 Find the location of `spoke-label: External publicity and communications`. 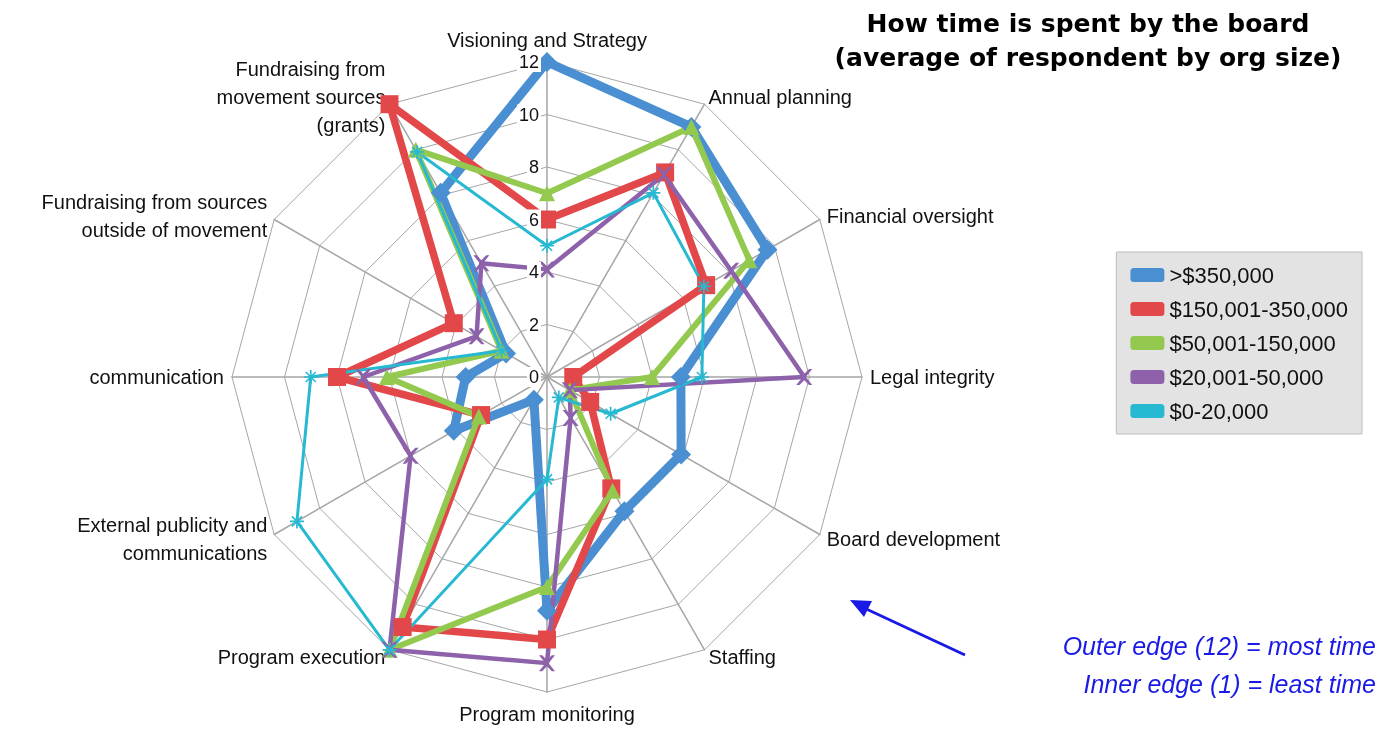

spoke-label: External publicity and communications is located at coordinates (172, 538).